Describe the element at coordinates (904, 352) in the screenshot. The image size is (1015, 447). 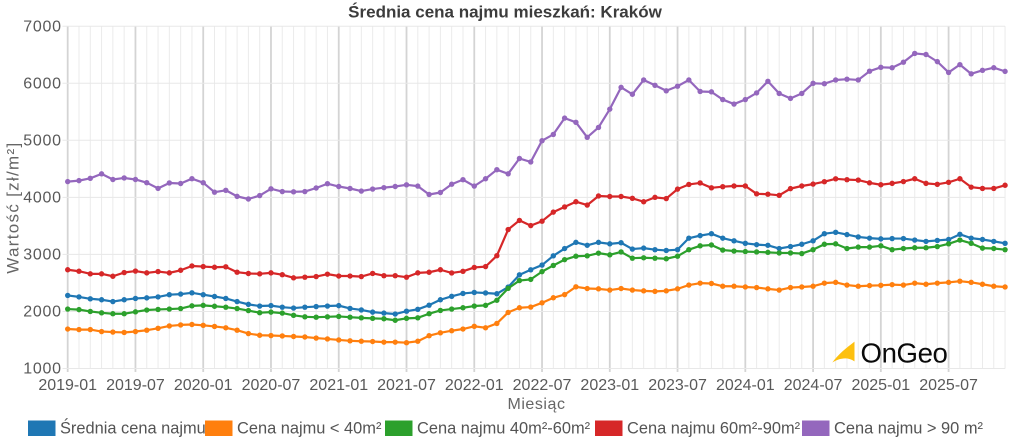
I see `svg-text: OnGeo` at that location.